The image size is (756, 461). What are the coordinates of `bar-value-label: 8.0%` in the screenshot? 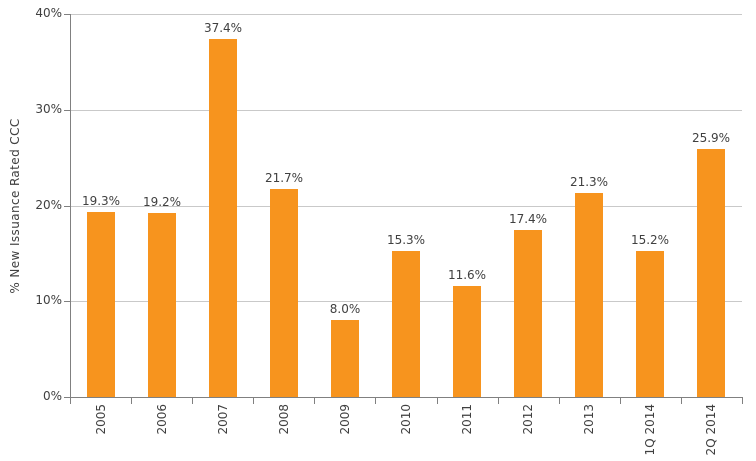 It's located at (345, 309).